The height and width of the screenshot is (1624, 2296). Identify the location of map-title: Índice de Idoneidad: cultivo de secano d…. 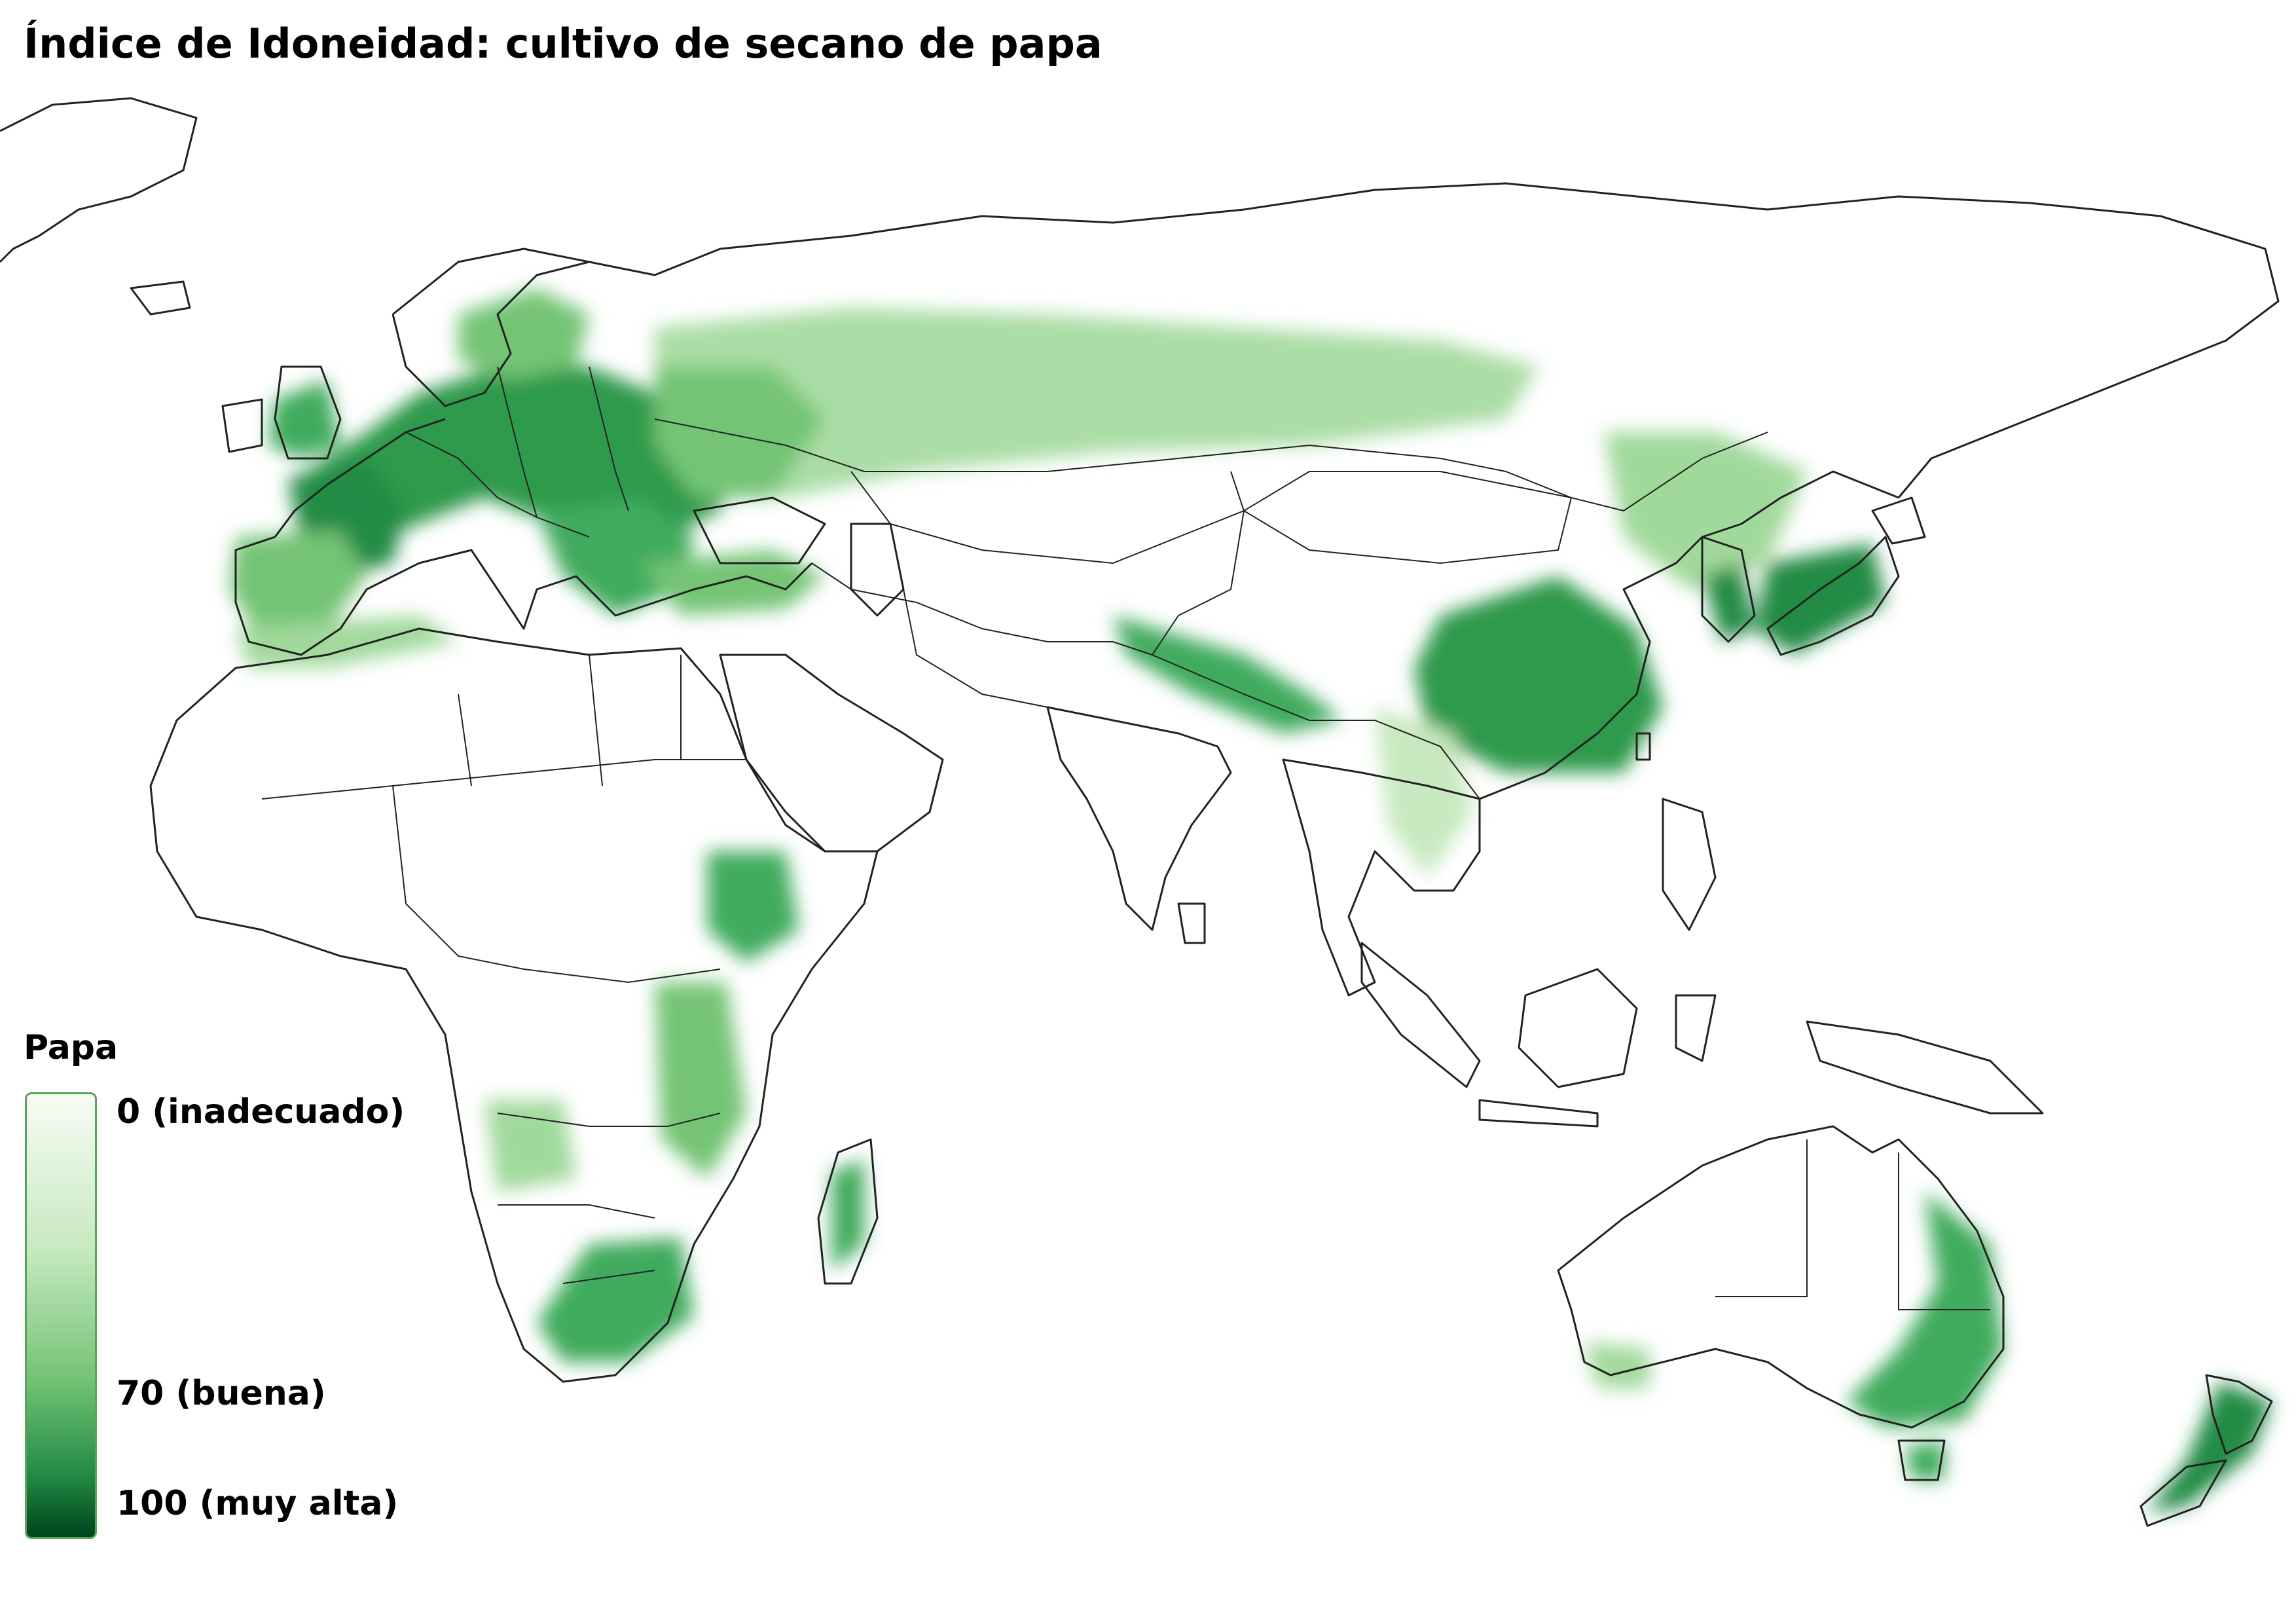
(563, 43).